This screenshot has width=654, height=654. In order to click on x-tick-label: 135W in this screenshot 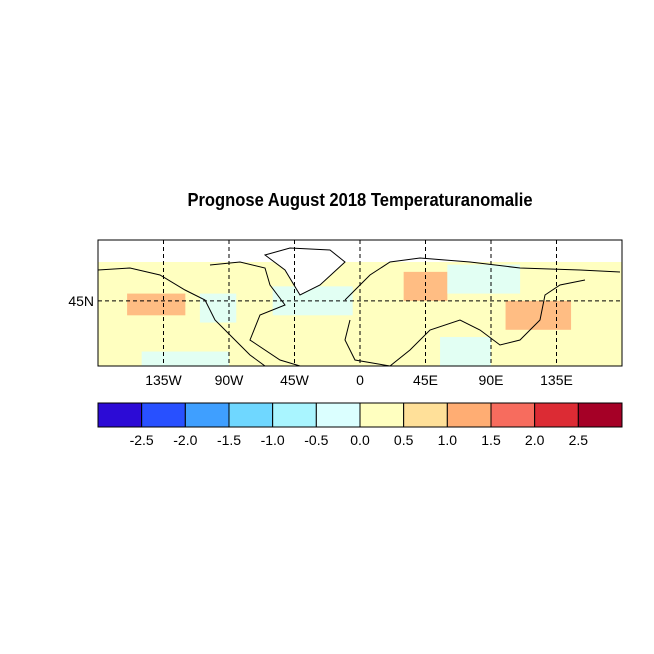, I will do `click(163, 380)`.